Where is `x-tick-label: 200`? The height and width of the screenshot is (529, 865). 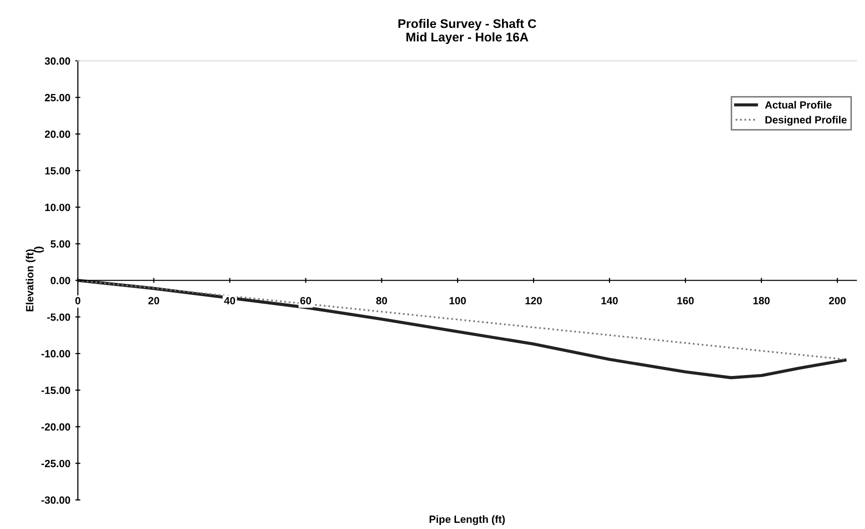
x-tick-label: 200 is located at coordinates (837, 300).